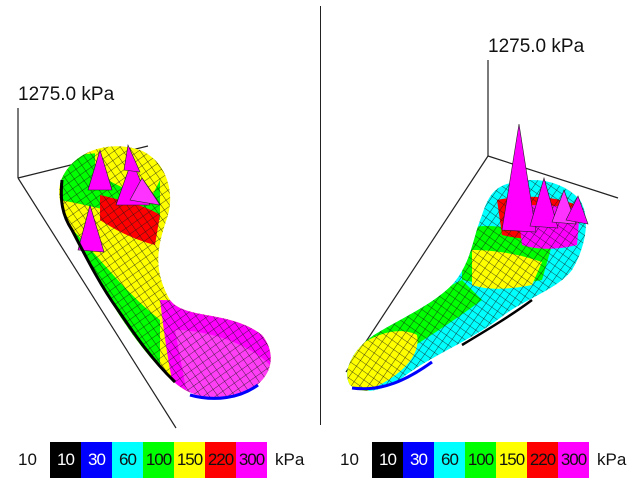 This screenshot has height=495, width=643. Describe the element at coordinates (320, 215) in the screenshot. I see `panel-divider` at that location.